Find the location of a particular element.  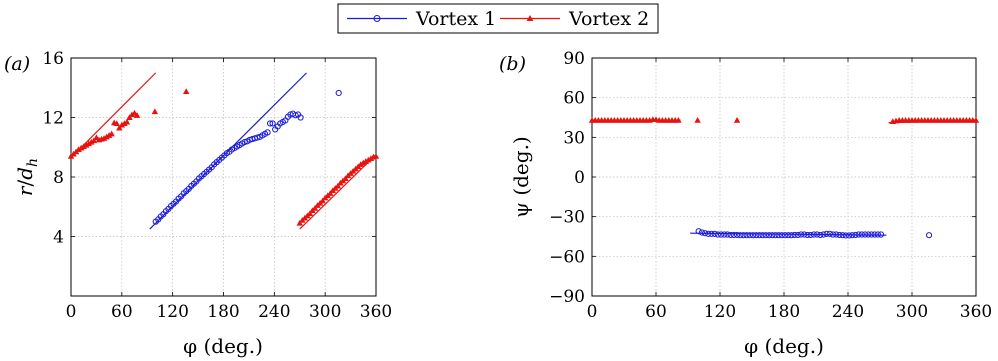

panel-b-y-axis-label: ψ (deg.) is located at coordinates (521, 176).